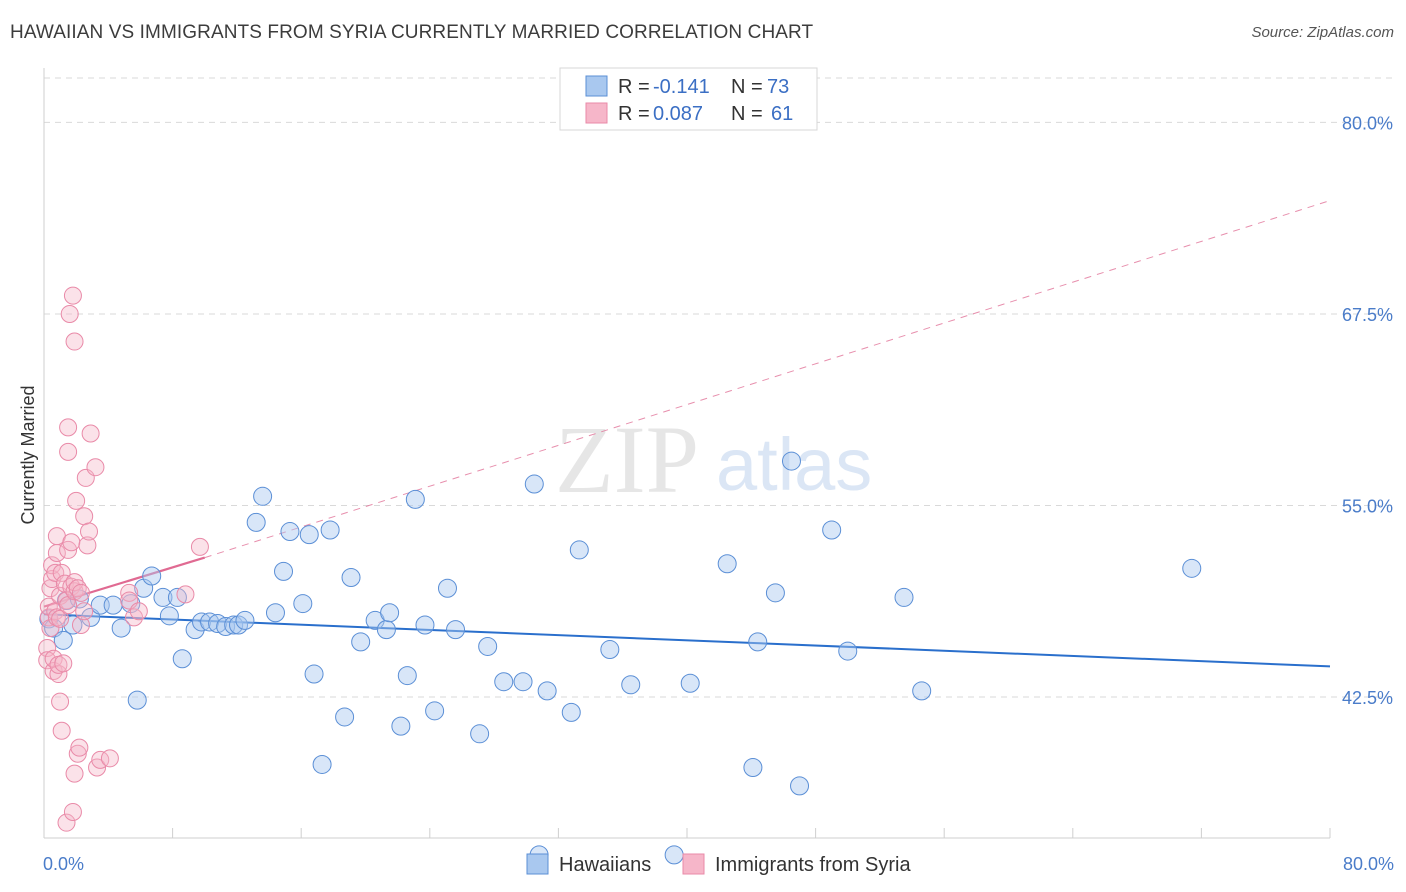  What do you see at coordinates (634, 114) in the screenshot?
I see `legend-r-label-2: R =` at bounding box center [634, 114].